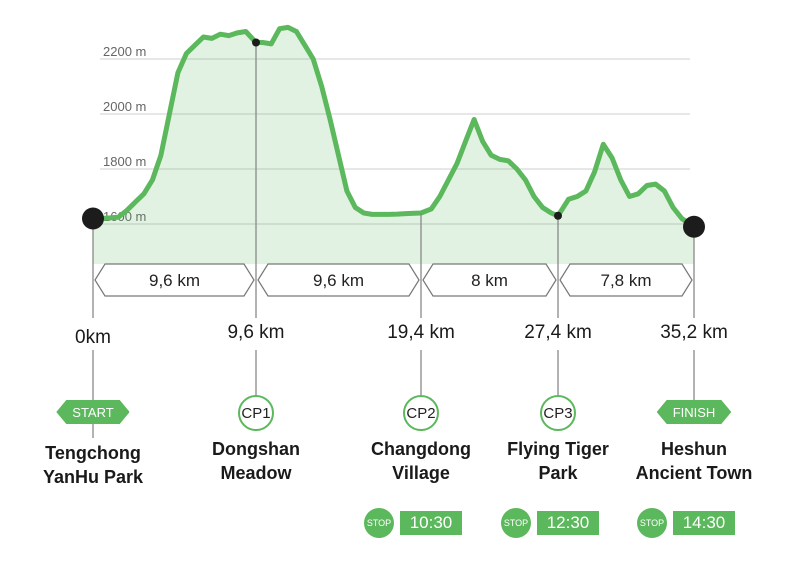 Image resolution: width=802 pixels, height=565 pixels. Describe the element at coordinates (694, 473) in the screenshot. I see `checkpoint-name-line: Ancient Town` at that location.